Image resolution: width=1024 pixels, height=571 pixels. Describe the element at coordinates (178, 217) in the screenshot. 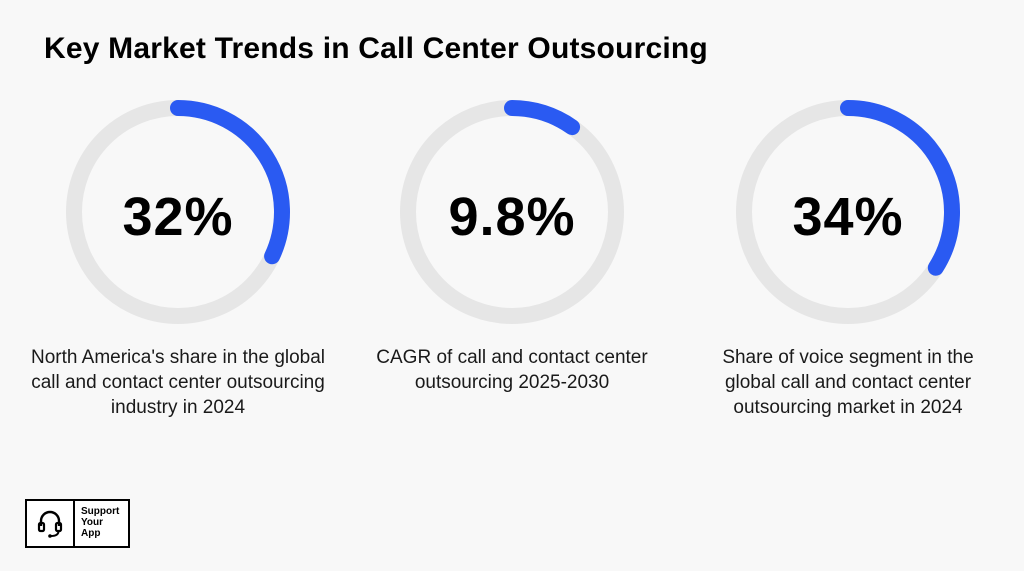

I see `stat-value: 32%` at that location.